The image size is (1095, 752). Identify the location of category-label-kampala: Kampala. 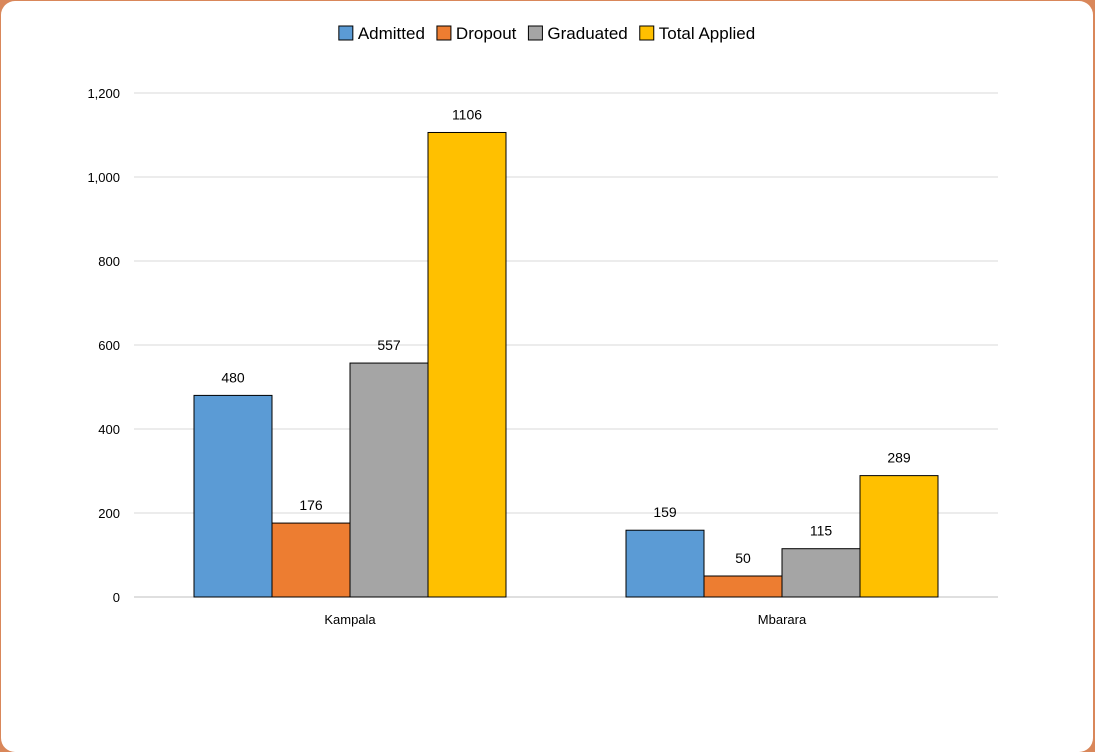
(350, 619).